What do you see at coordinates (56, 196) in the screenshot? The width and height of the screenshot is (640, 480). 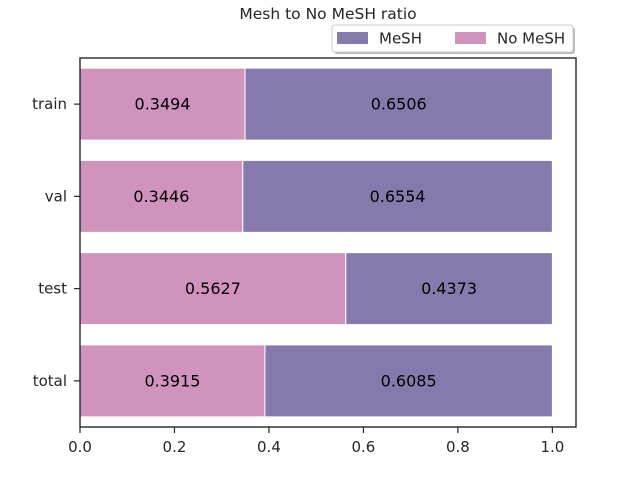 I see `y-tick-label-val: val` at bounding box center [56, 196].